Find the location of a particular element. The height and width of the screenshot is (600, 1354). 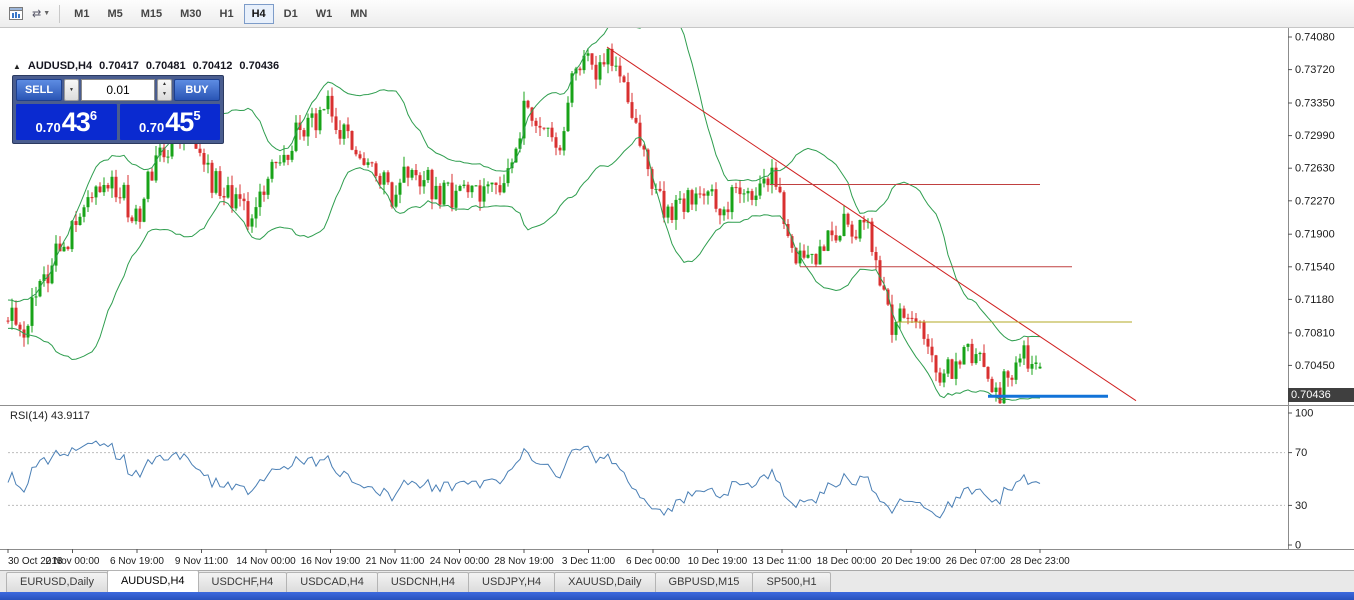

time-axis-label: 20 Dec 19:00 is located at coordinates (911, 561).